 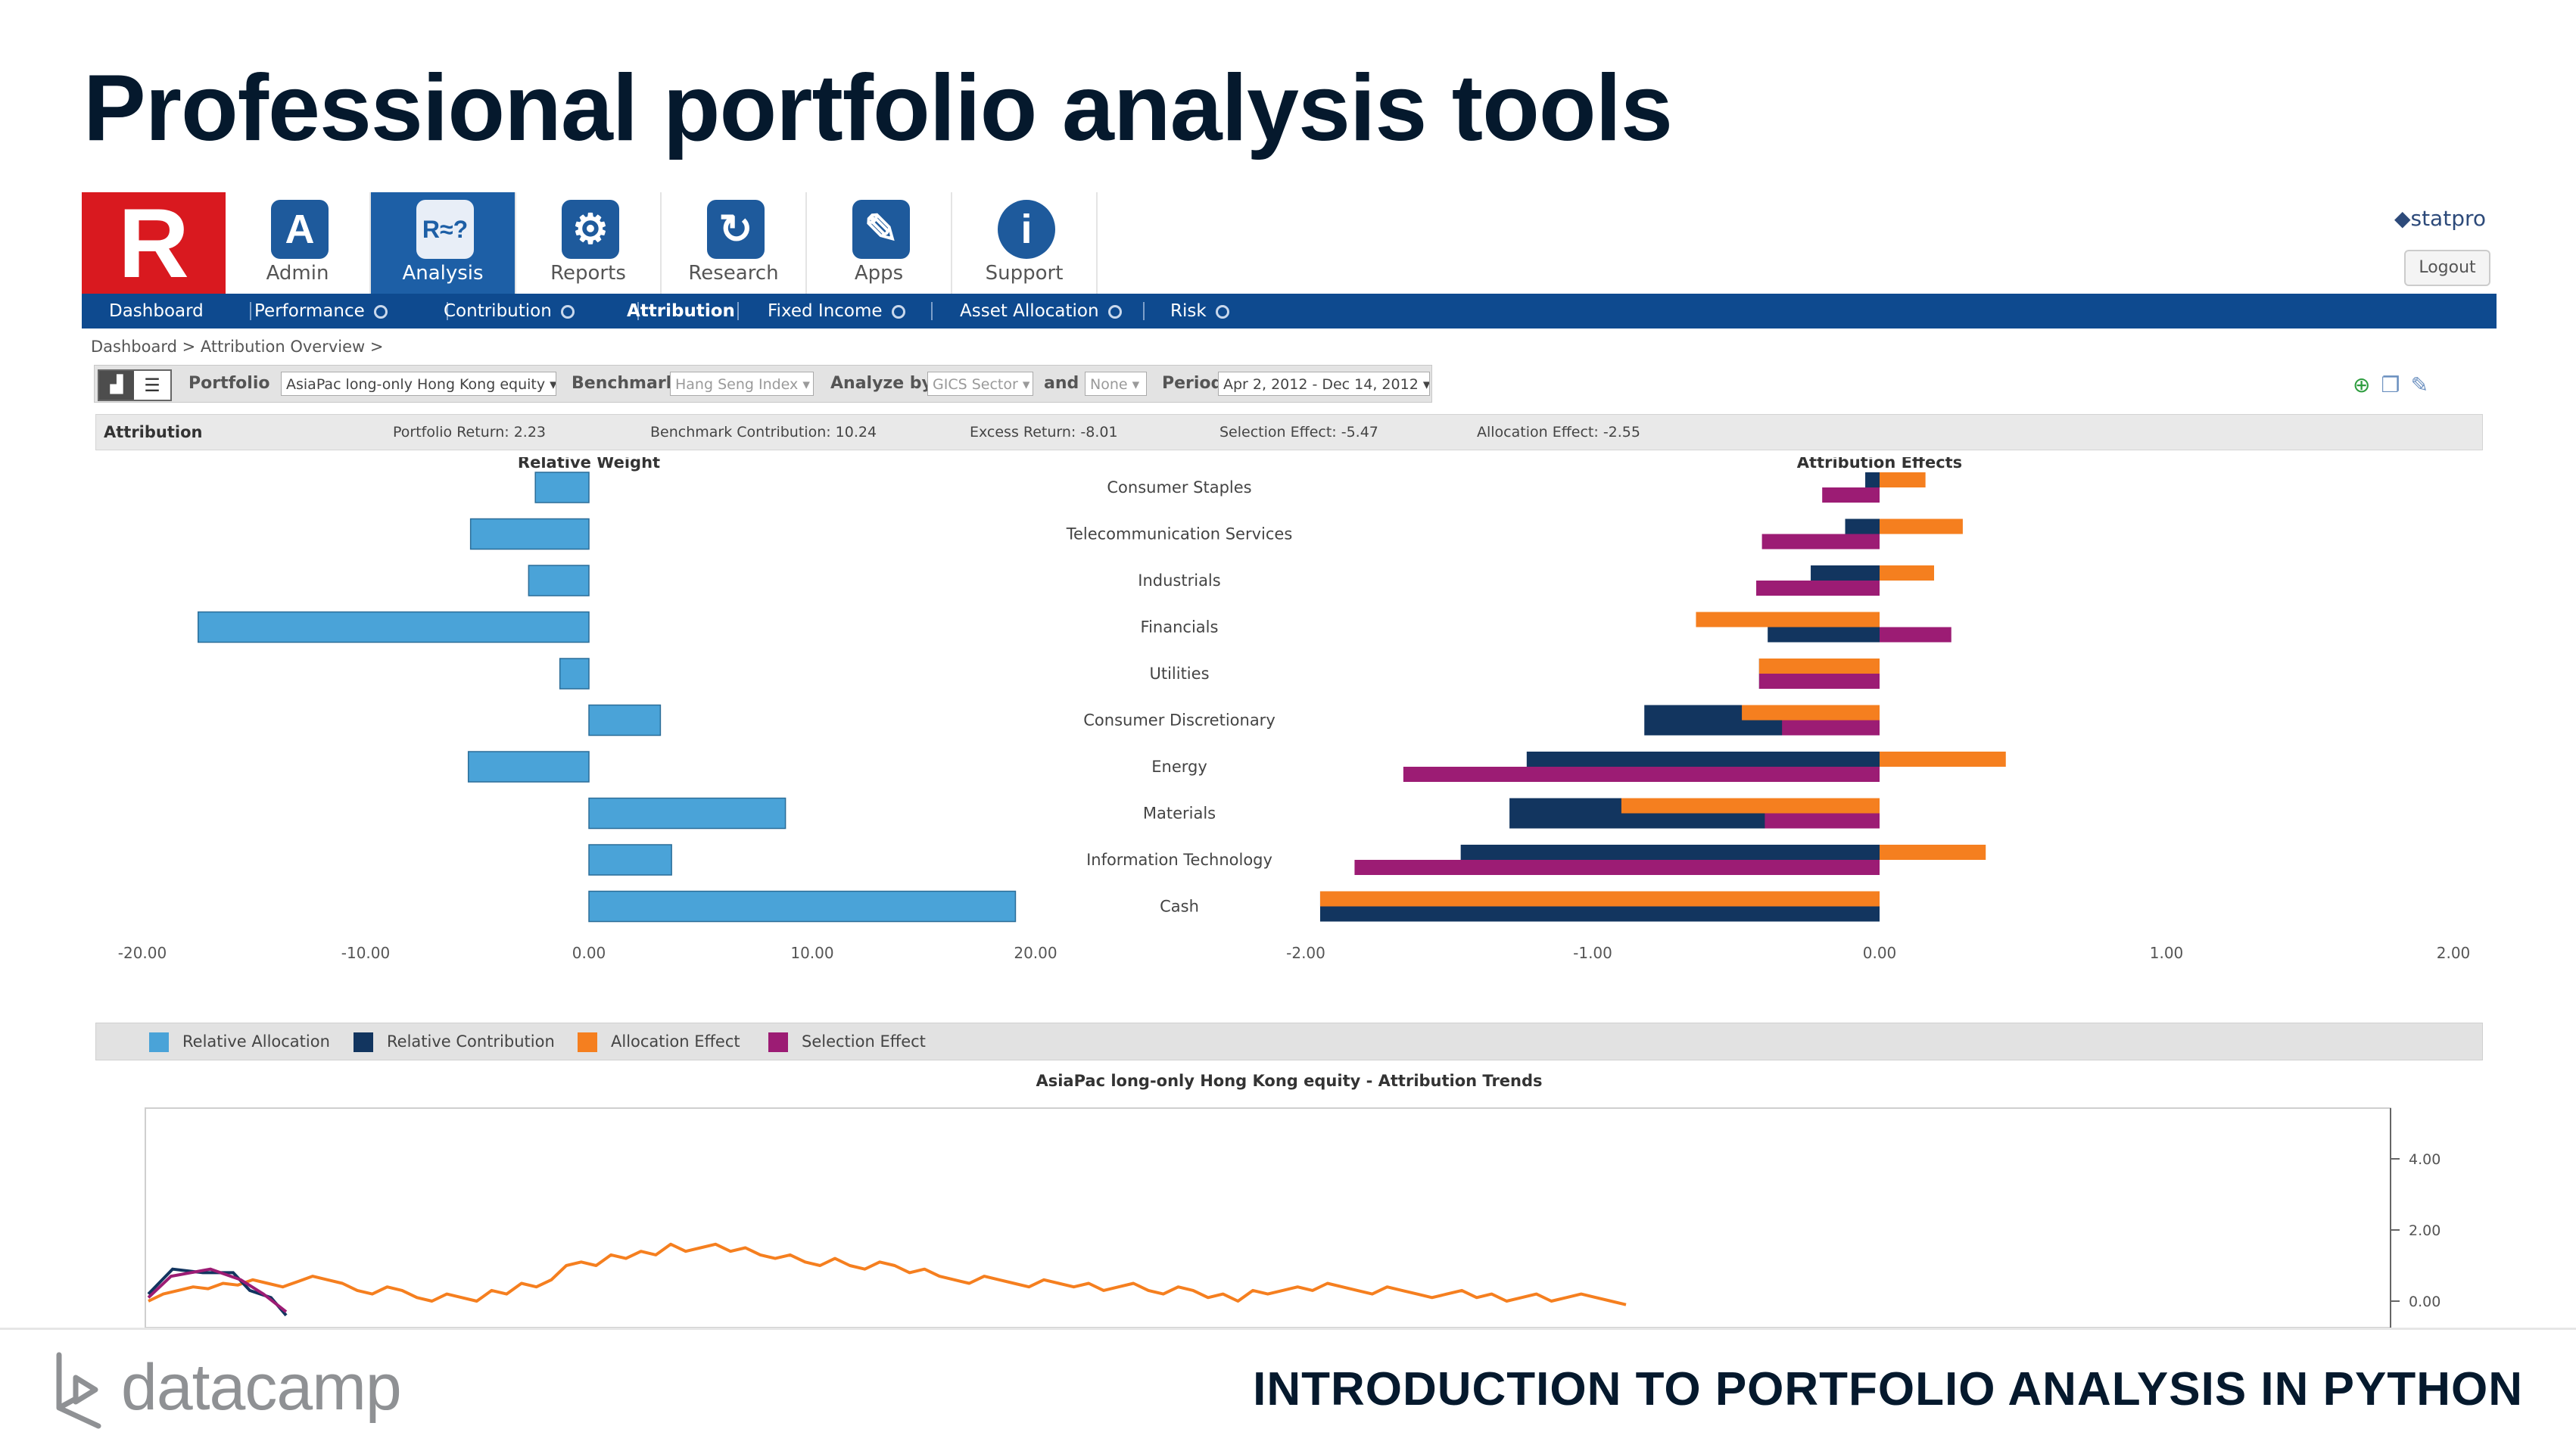 What do you see at coordinates (1026, 229) in the screenshot?
I see `support-icon: i` at bounding box center [1026, 229].